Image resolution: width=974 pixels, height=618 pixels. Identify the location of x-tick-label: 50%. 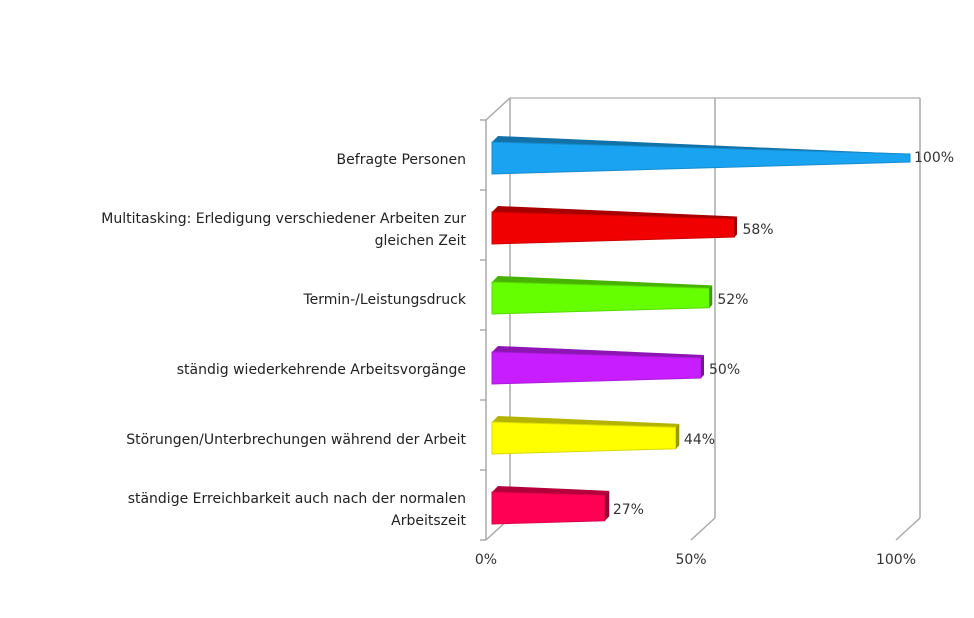
(691, 560).